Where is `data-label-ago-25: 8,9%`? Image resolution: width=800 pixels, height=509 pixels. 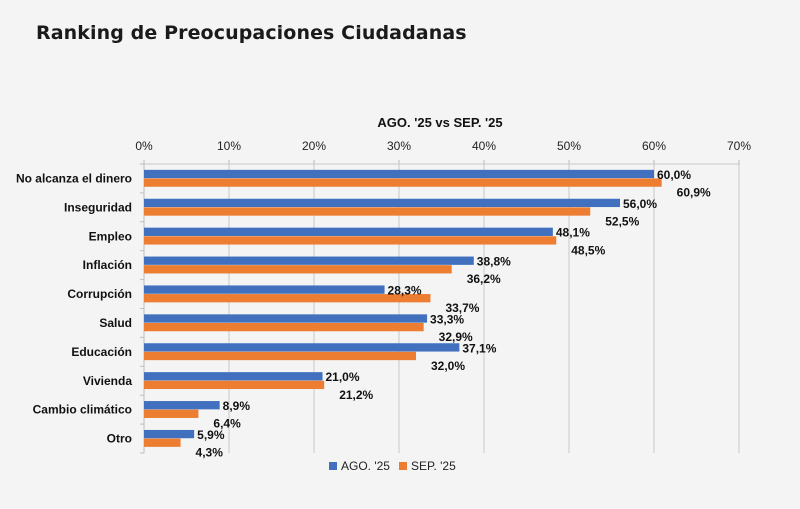 data-label-ago-25: 8,9% is located at coordinates (237, 406).